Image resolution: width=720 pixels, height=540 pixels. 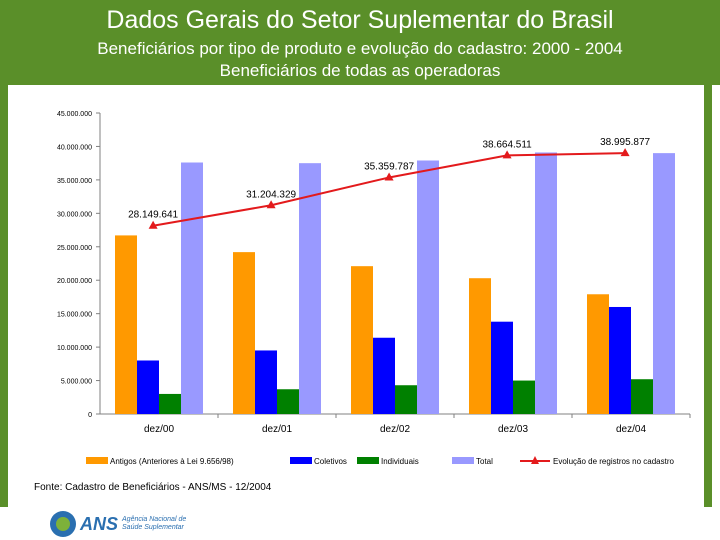 What do you see at coordinates (76, 382) in the screenshot?
I see `y-tick-label: 5.000.000` at bounding box center [76, 382].